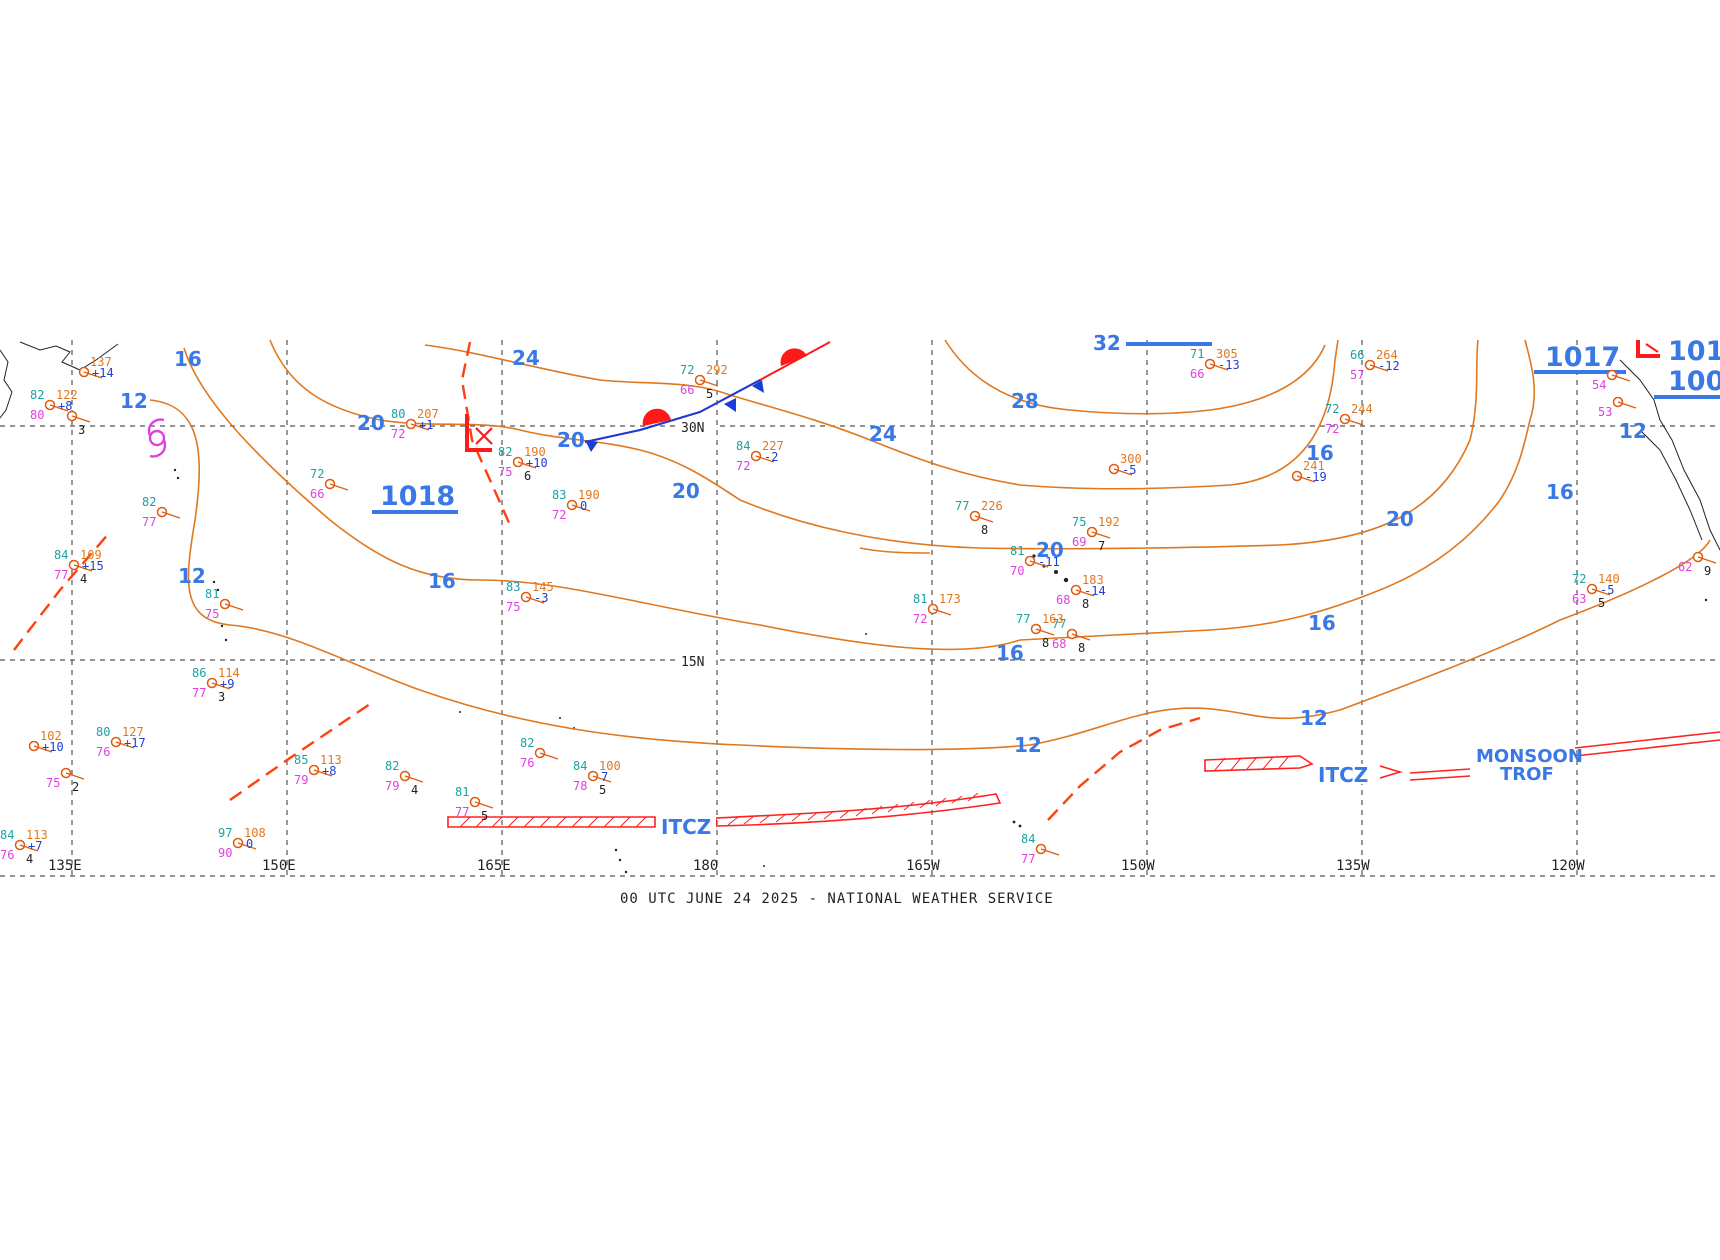 This screenshot has height=1260, width=1720. Describe the element at coordinates (1694, 381) in the screenshot. I see `pressure-center-value: 100` at that location.